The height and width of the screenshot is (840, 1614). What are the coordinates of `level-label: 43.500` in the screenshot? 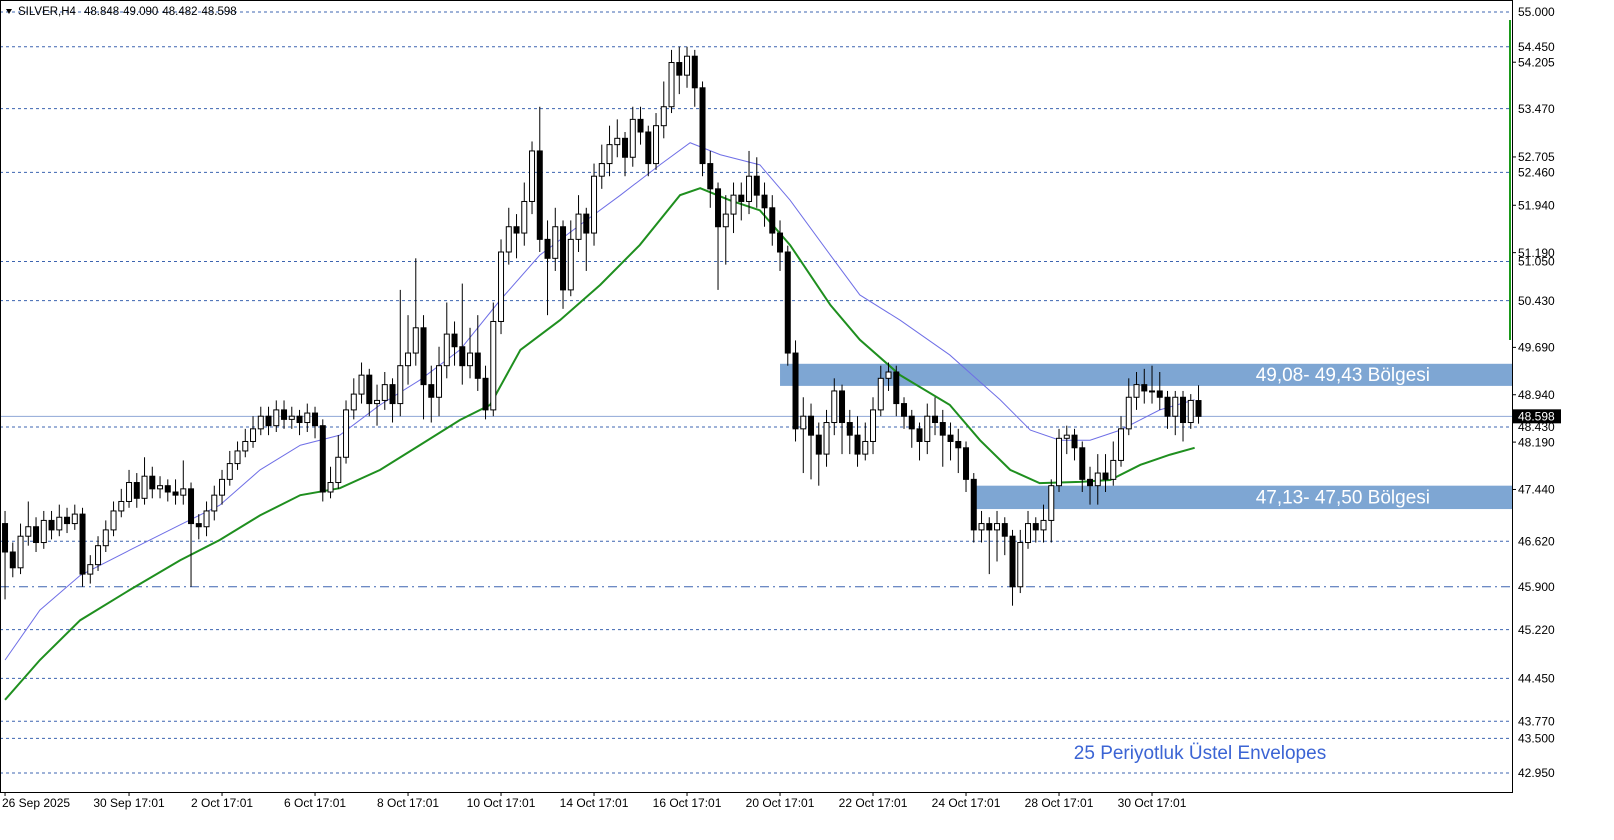 It's located at (1536, 738).